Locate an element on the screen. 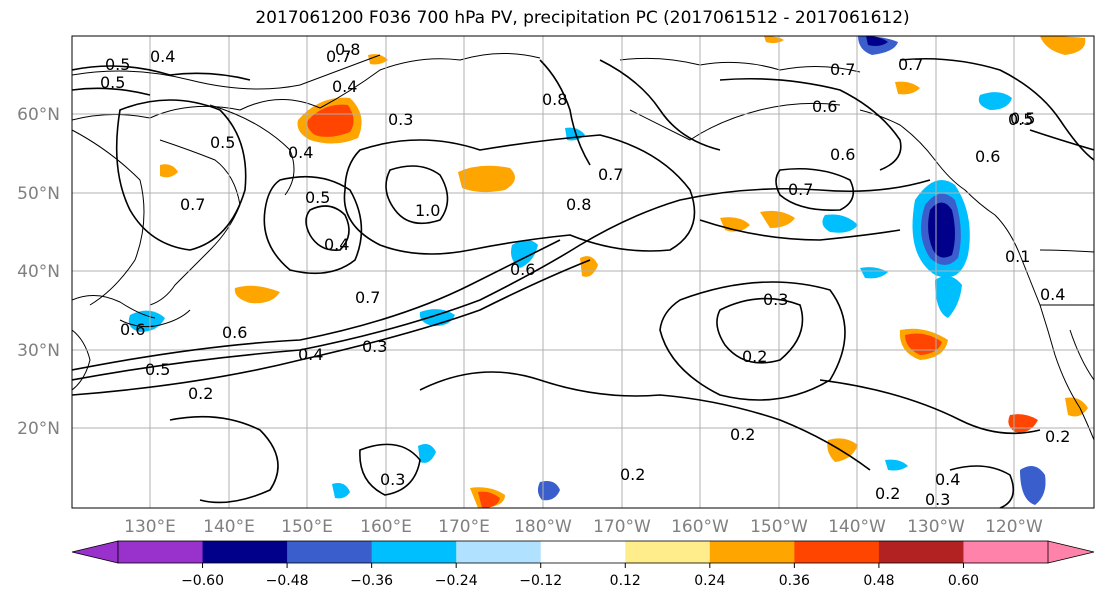 Image resolution: width=1105 pixels, height=601 pixels. colorbar-tick-label: −0.60 is located at coordinates (202, 581).